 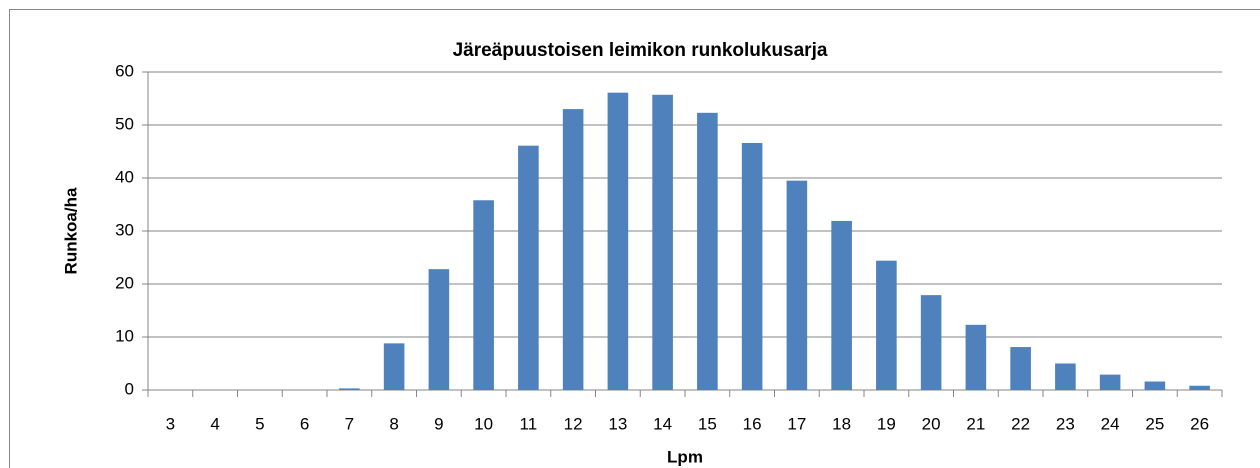 I want to click on y-tick-label: 50, so click(x=124, y=123).